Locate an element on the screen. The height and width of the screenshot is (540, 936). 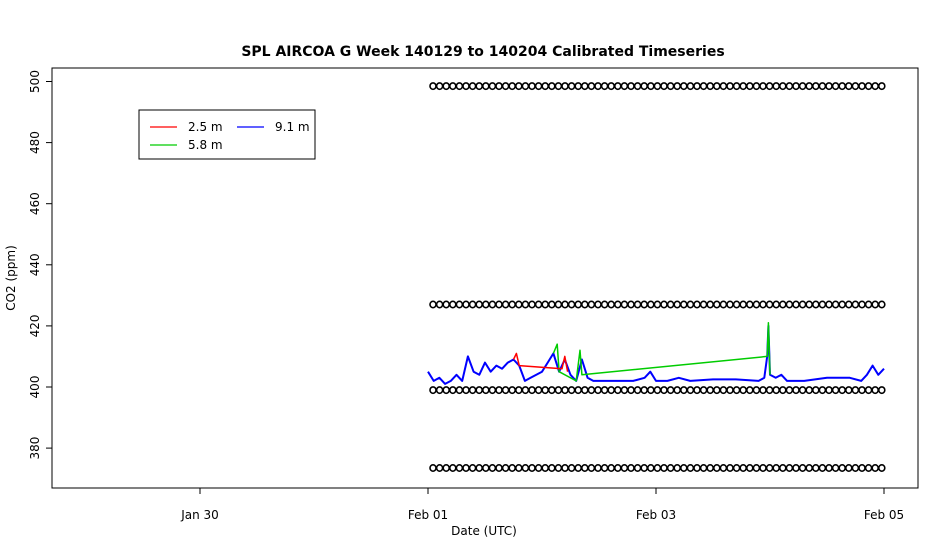
y-axis-label: CO2 (ppm) is located at coordinates (11, 278).